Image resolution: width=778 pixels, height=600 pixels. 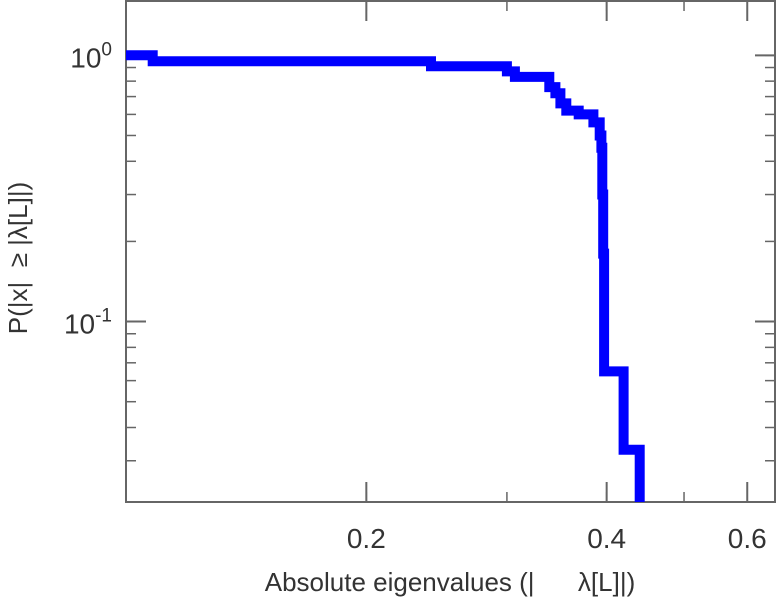 I want to click on x-tick-labels: 0.2 0.4 0.6, so click(x=557, y=538).